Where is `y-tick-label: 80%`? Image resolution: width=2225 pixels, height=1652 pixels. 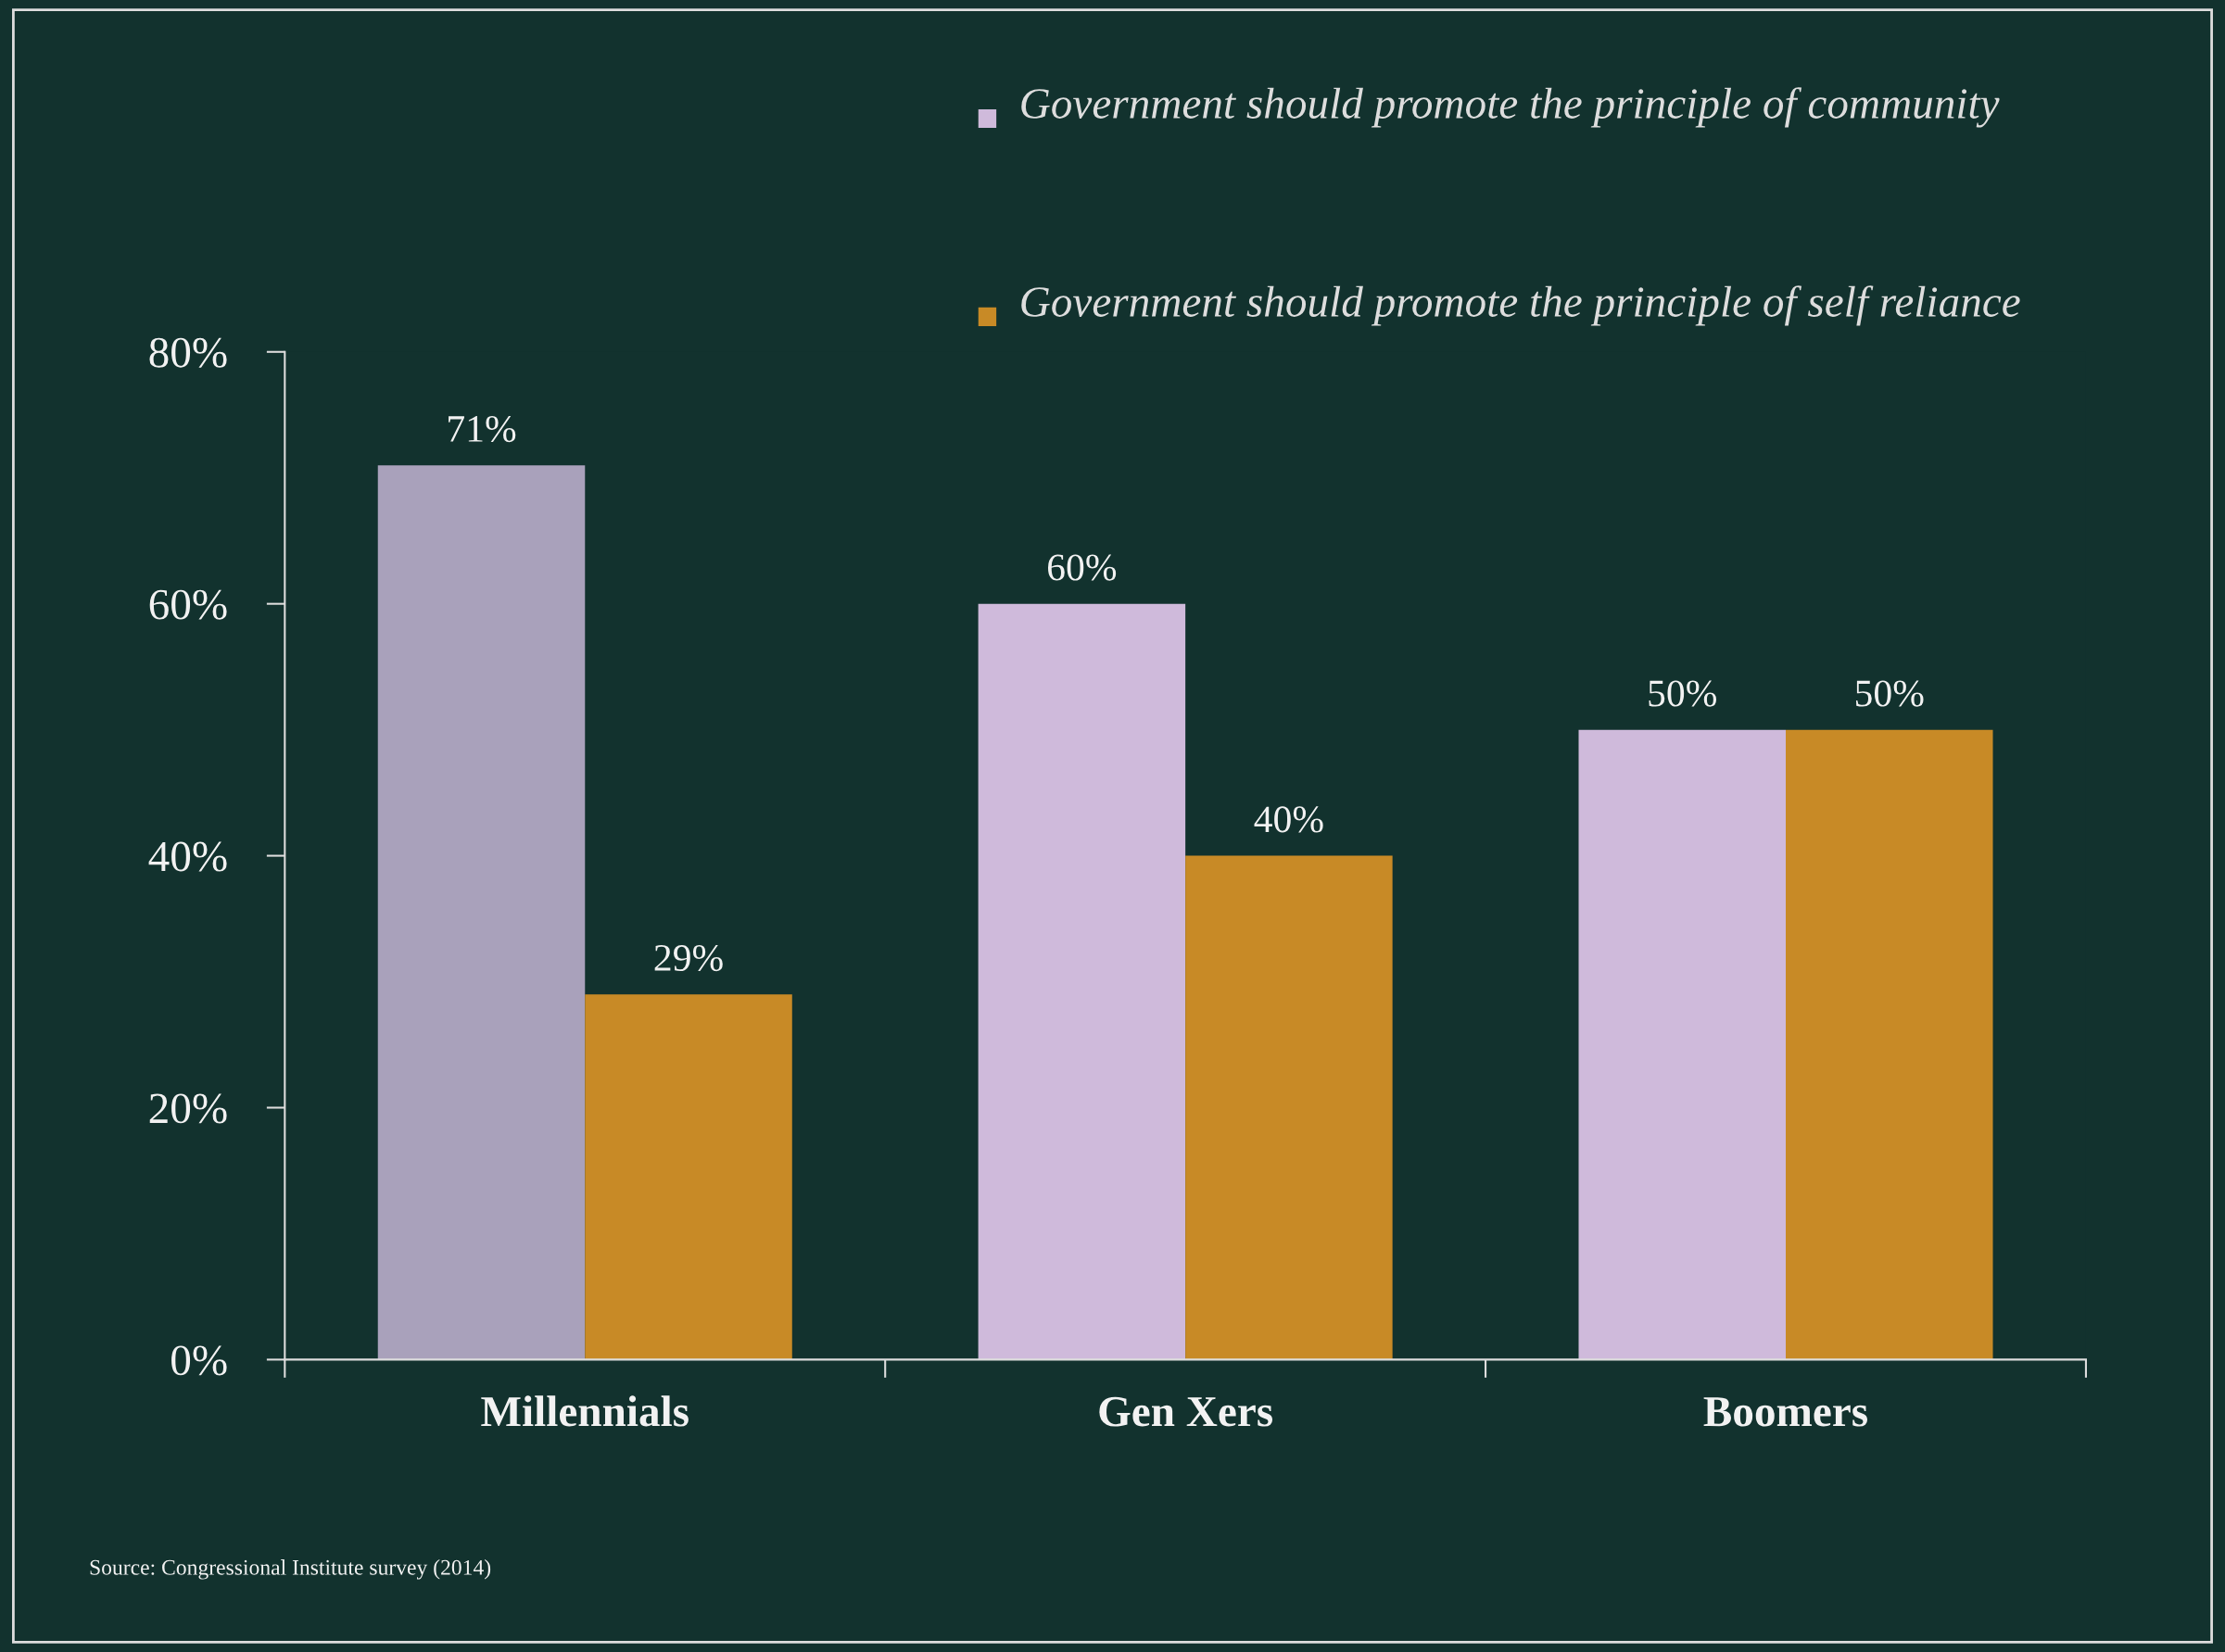
y-tick-label: 80% is located at coordinates (188, 353).